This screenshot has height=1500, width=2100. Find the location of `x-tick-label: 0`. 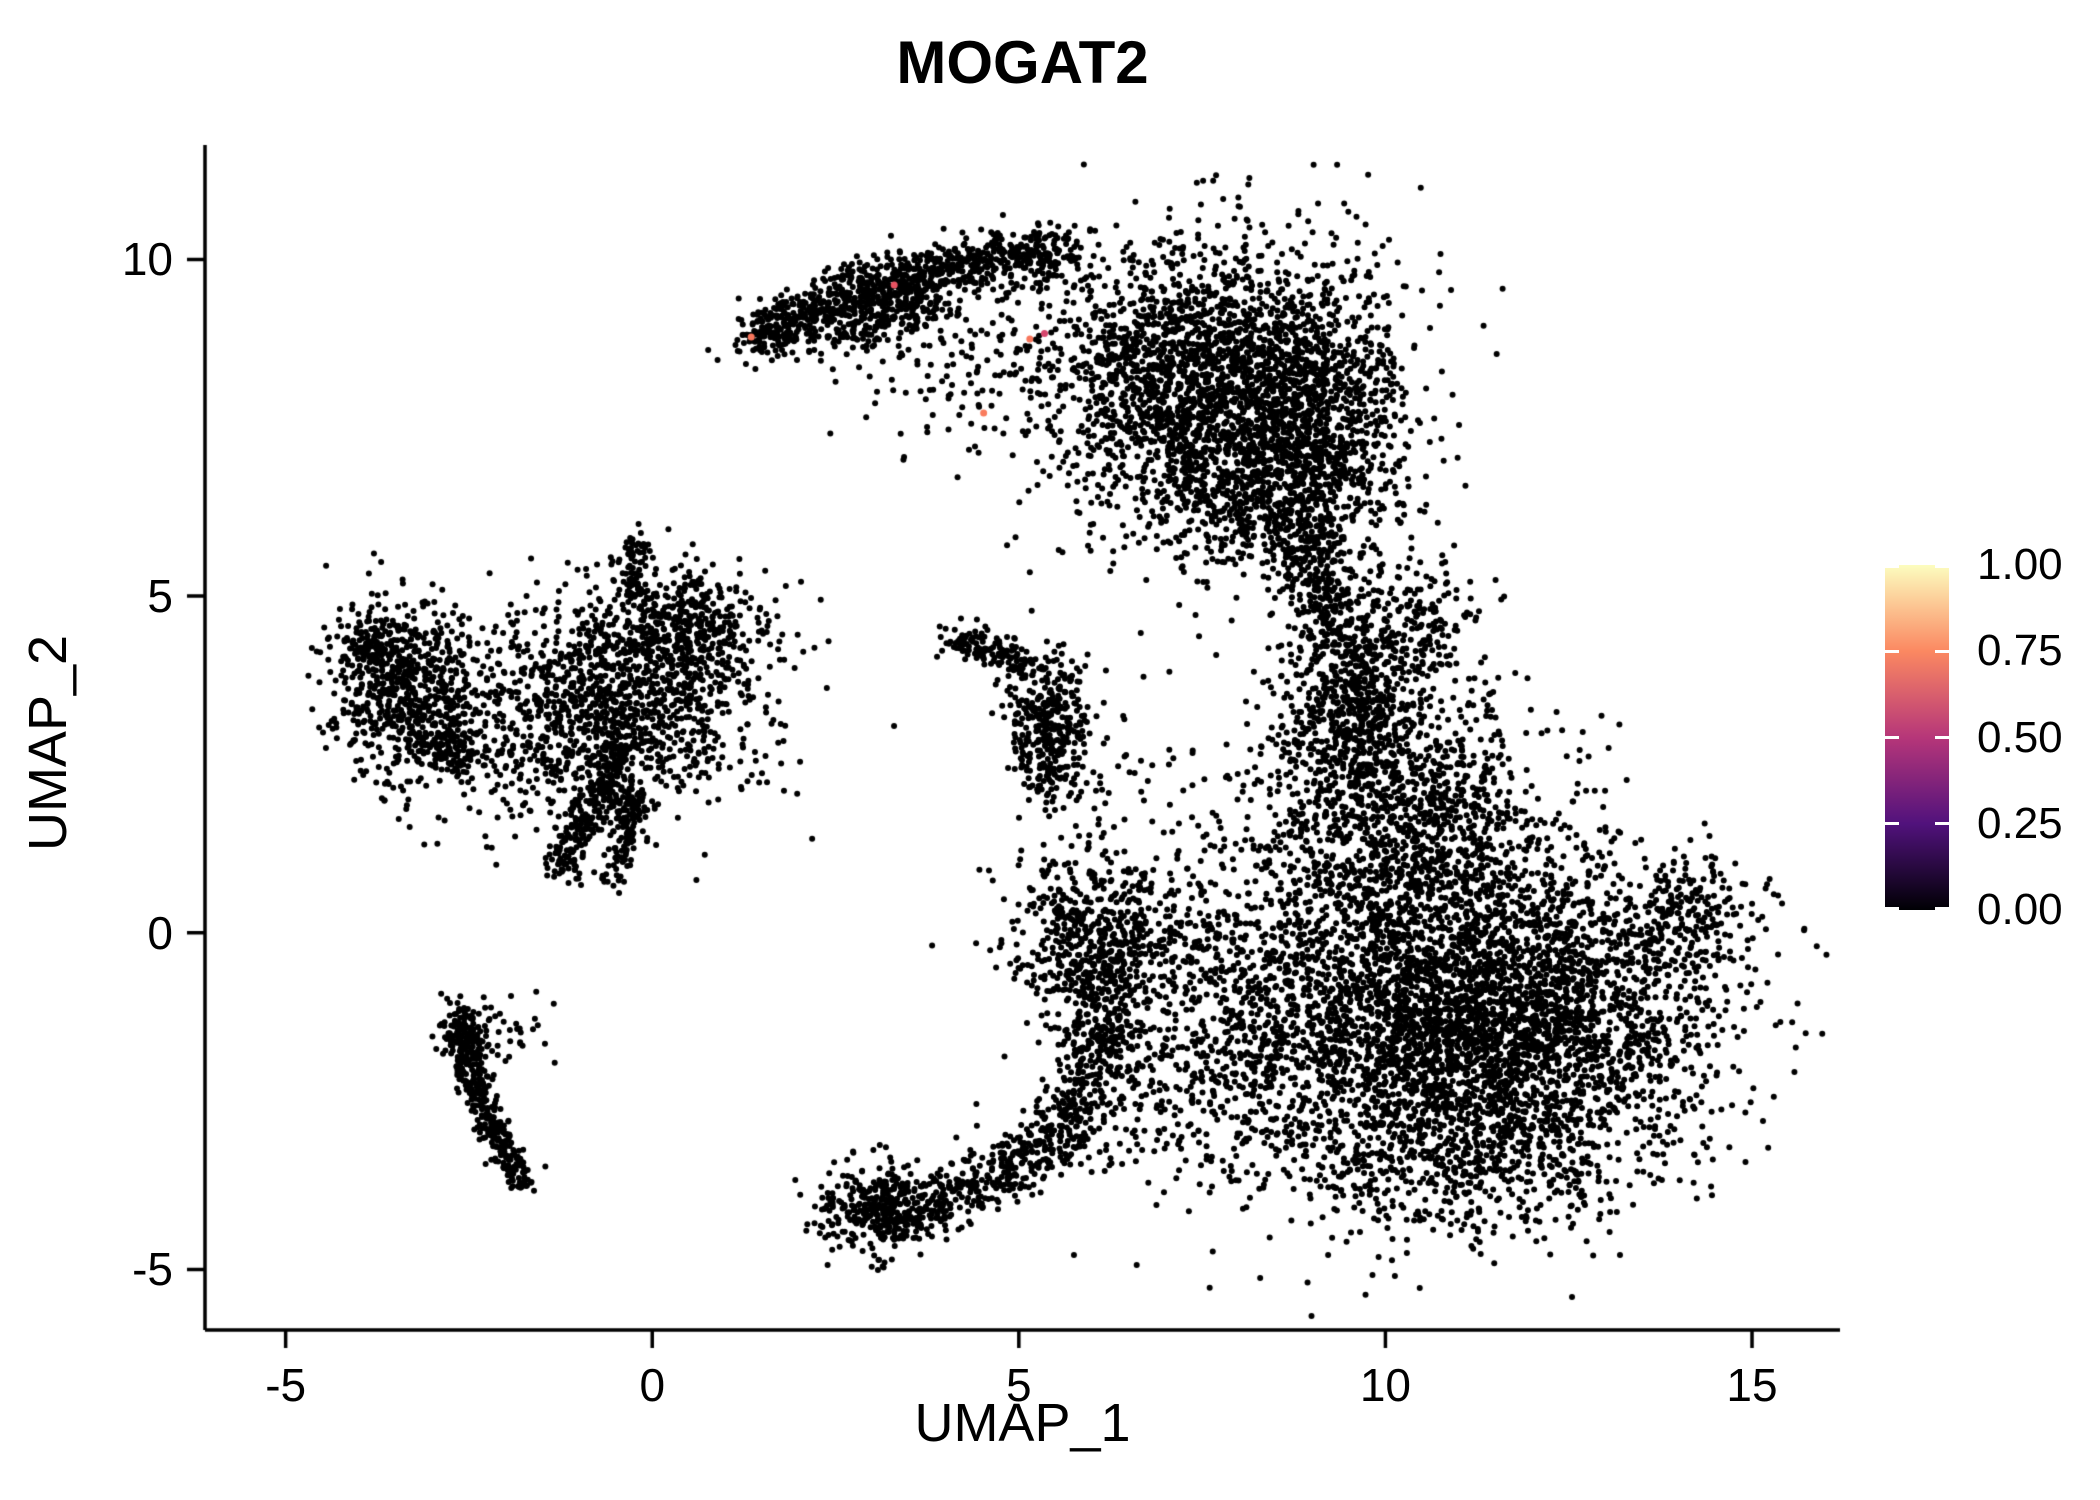

x-tick-label: 0 is located at coordinates (652, 1385).